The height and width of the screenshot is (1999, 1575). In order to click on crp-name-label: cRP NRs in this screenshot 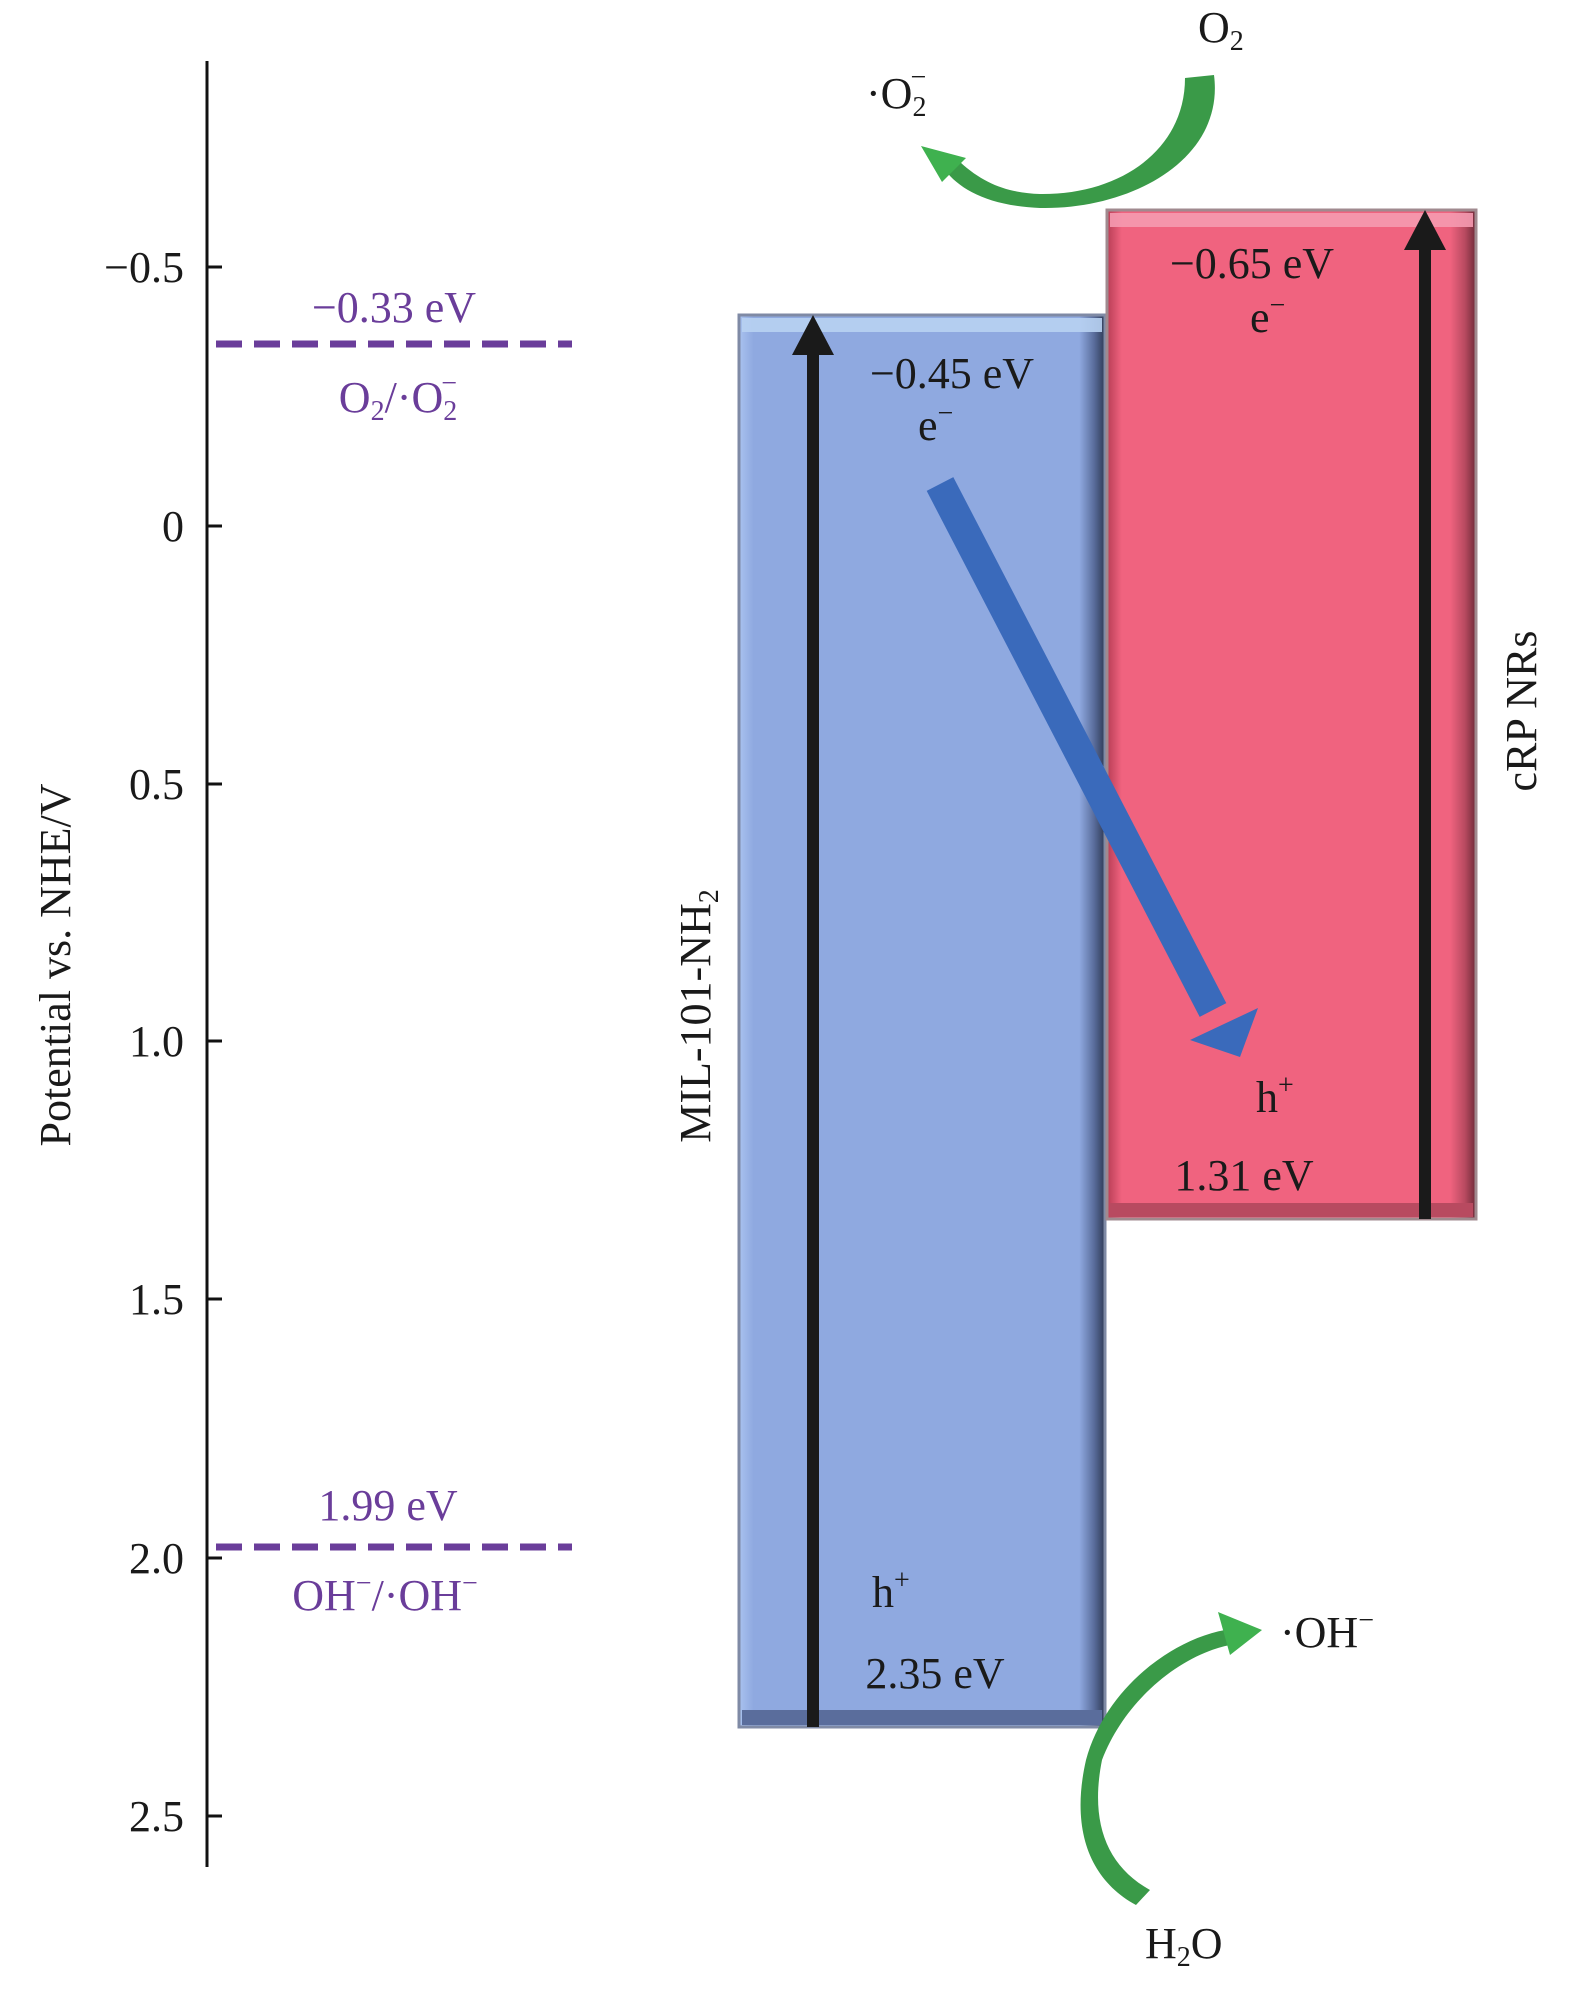, I will do `click(1521, 711)`.